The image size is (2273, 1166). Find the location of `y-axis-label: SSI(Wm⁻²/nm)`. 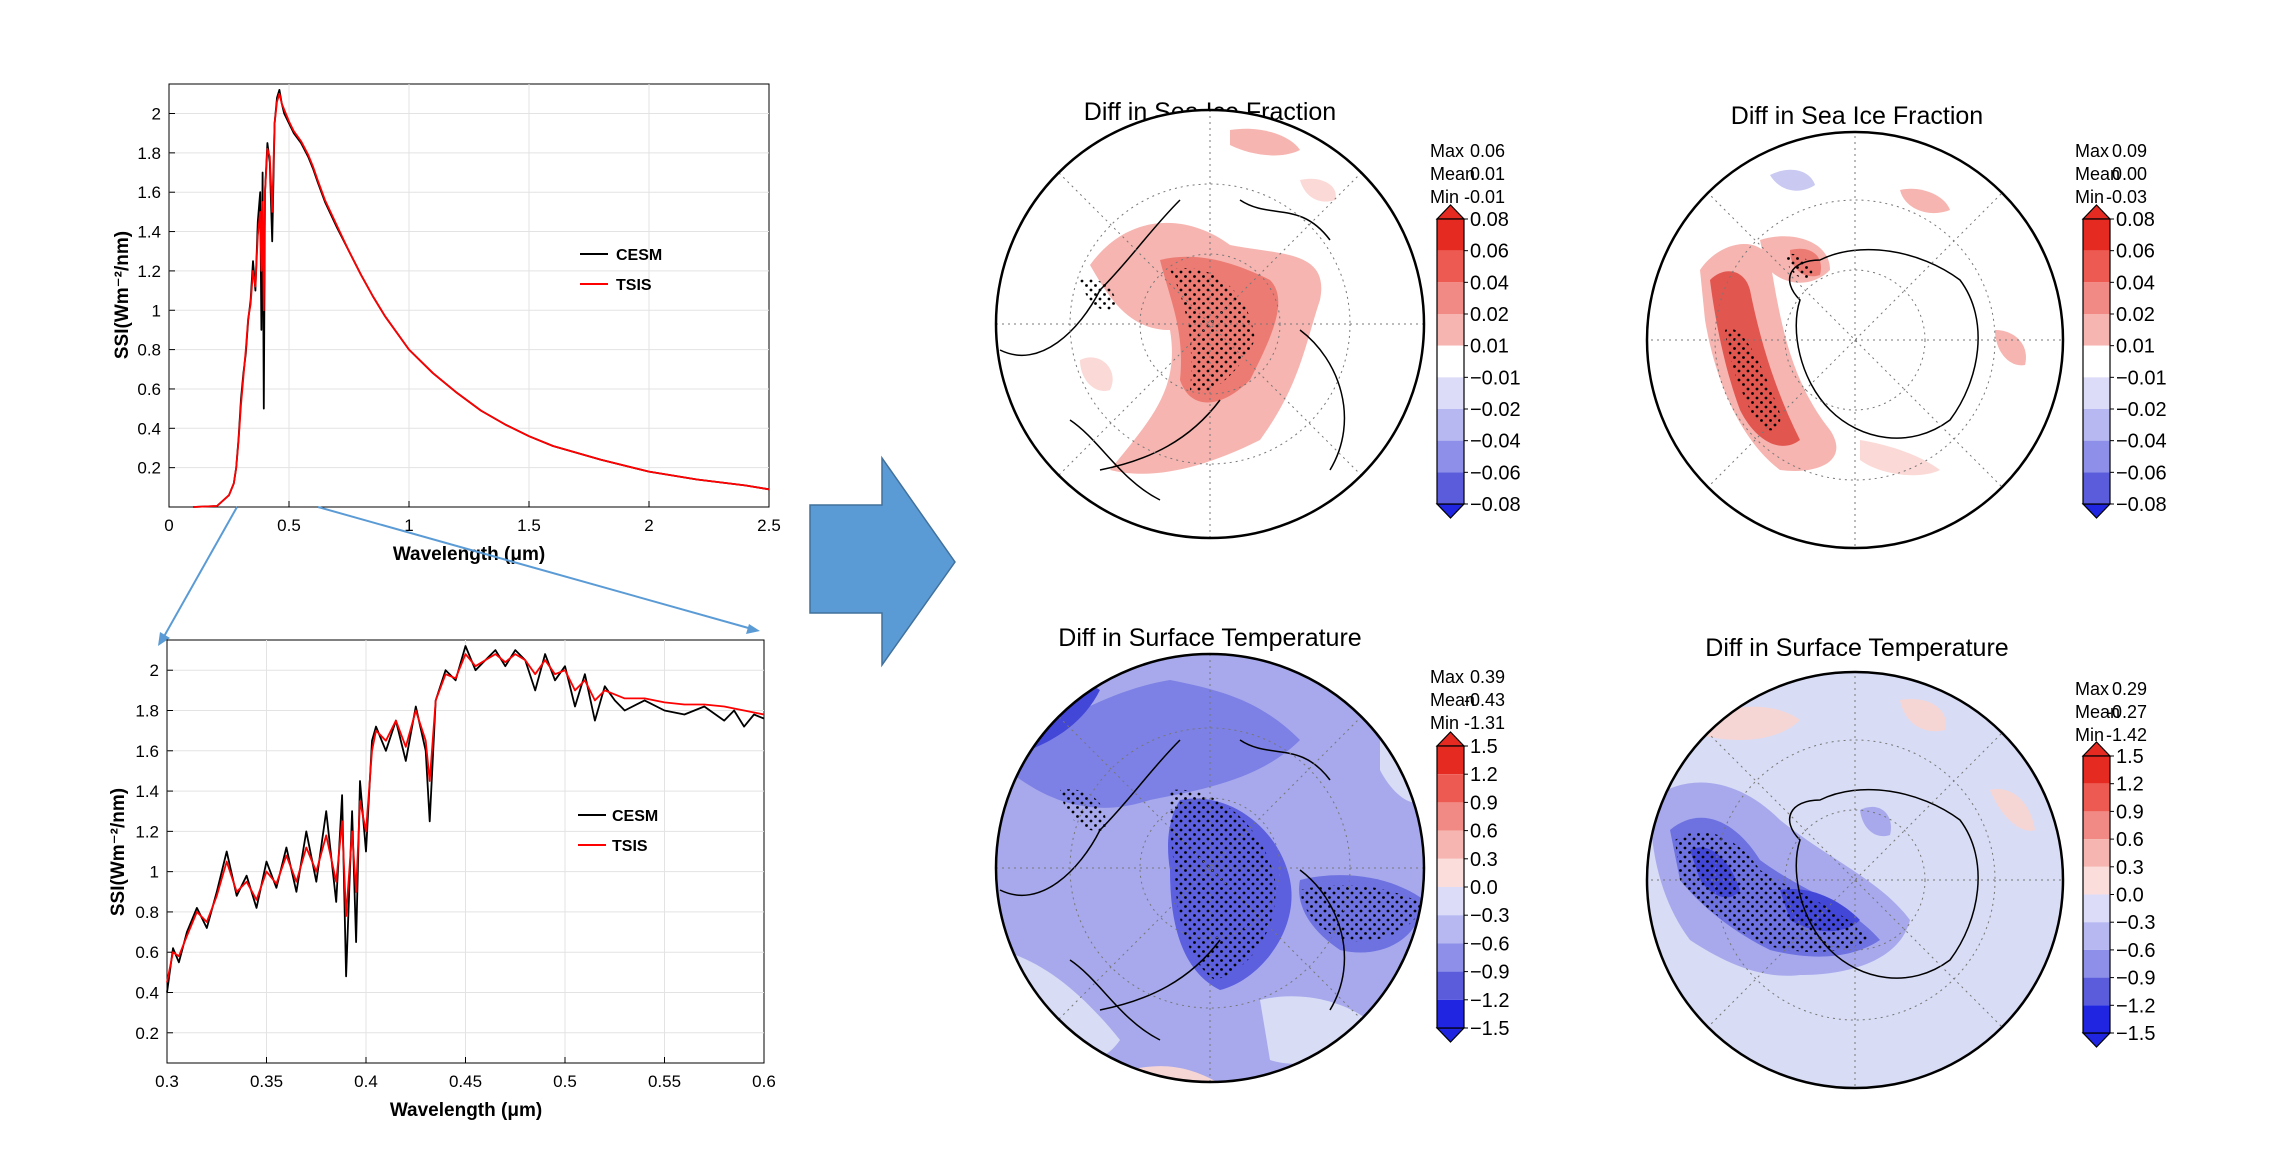

y-axis-label: SSI(Wm⁻²/nm) is located at coordinates (118, 852).